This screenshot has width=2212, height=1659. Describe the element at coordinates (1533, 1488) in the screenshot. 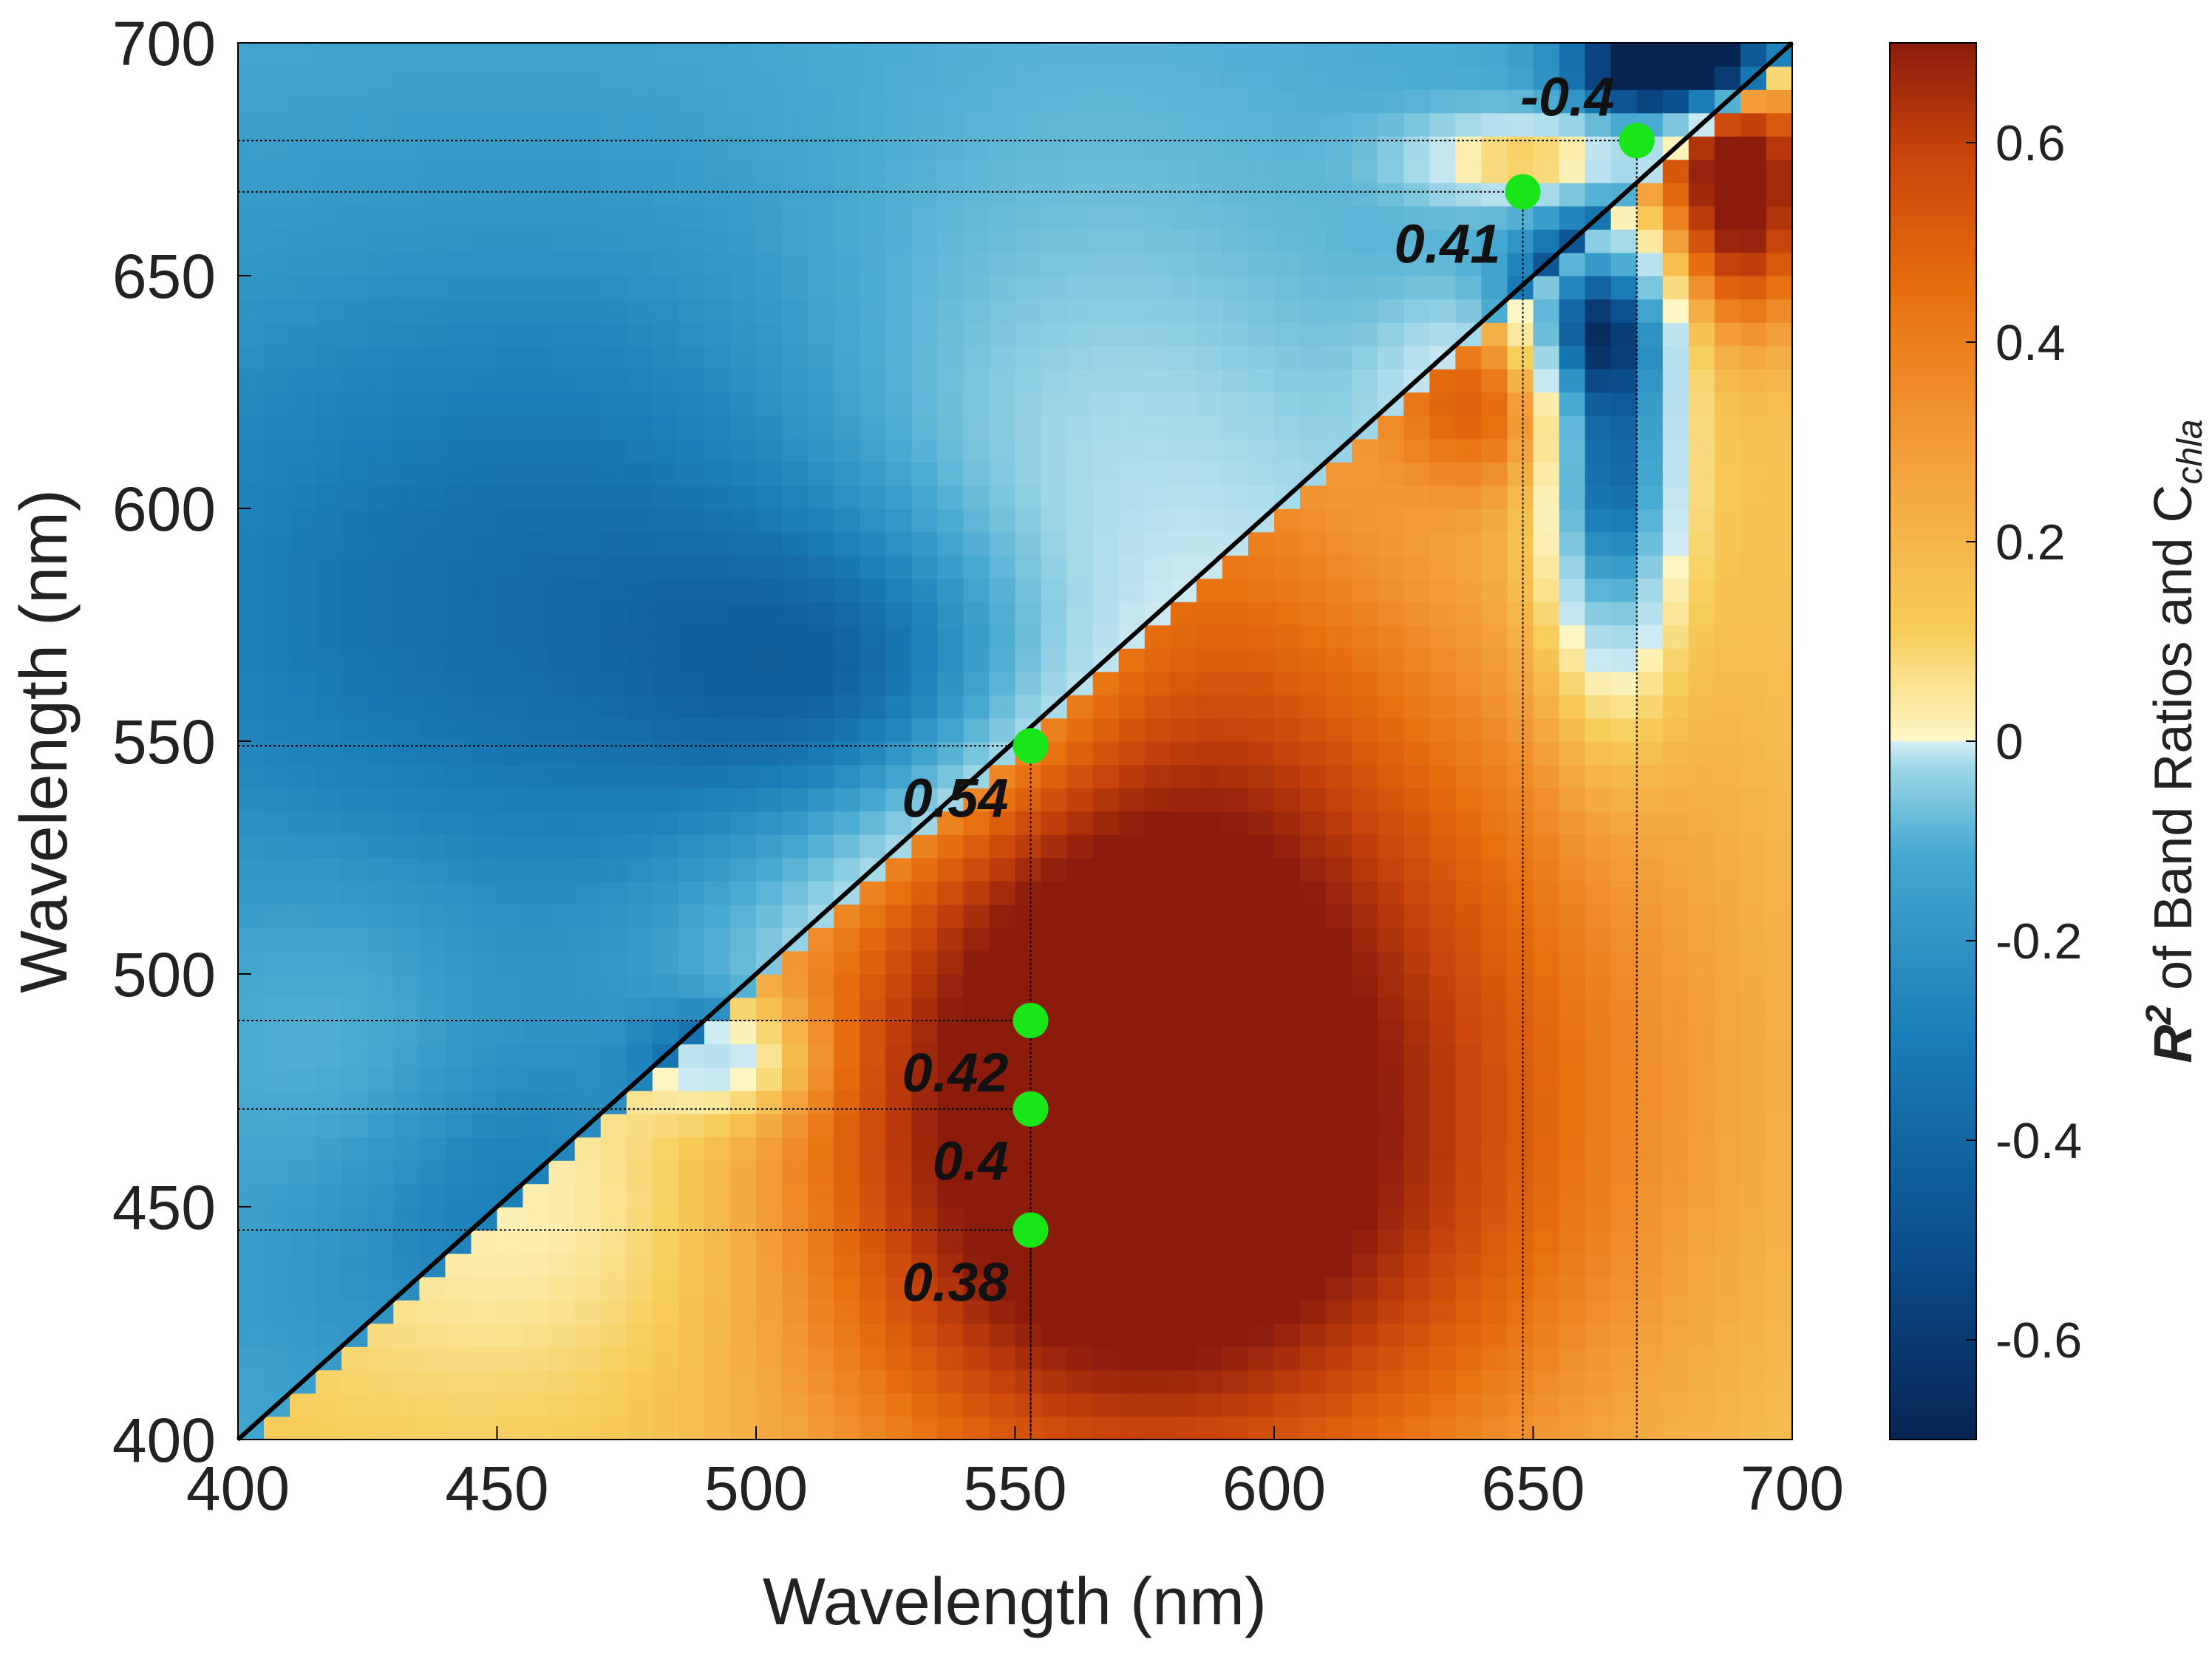

I see `x-tick-label: 650` at that location.